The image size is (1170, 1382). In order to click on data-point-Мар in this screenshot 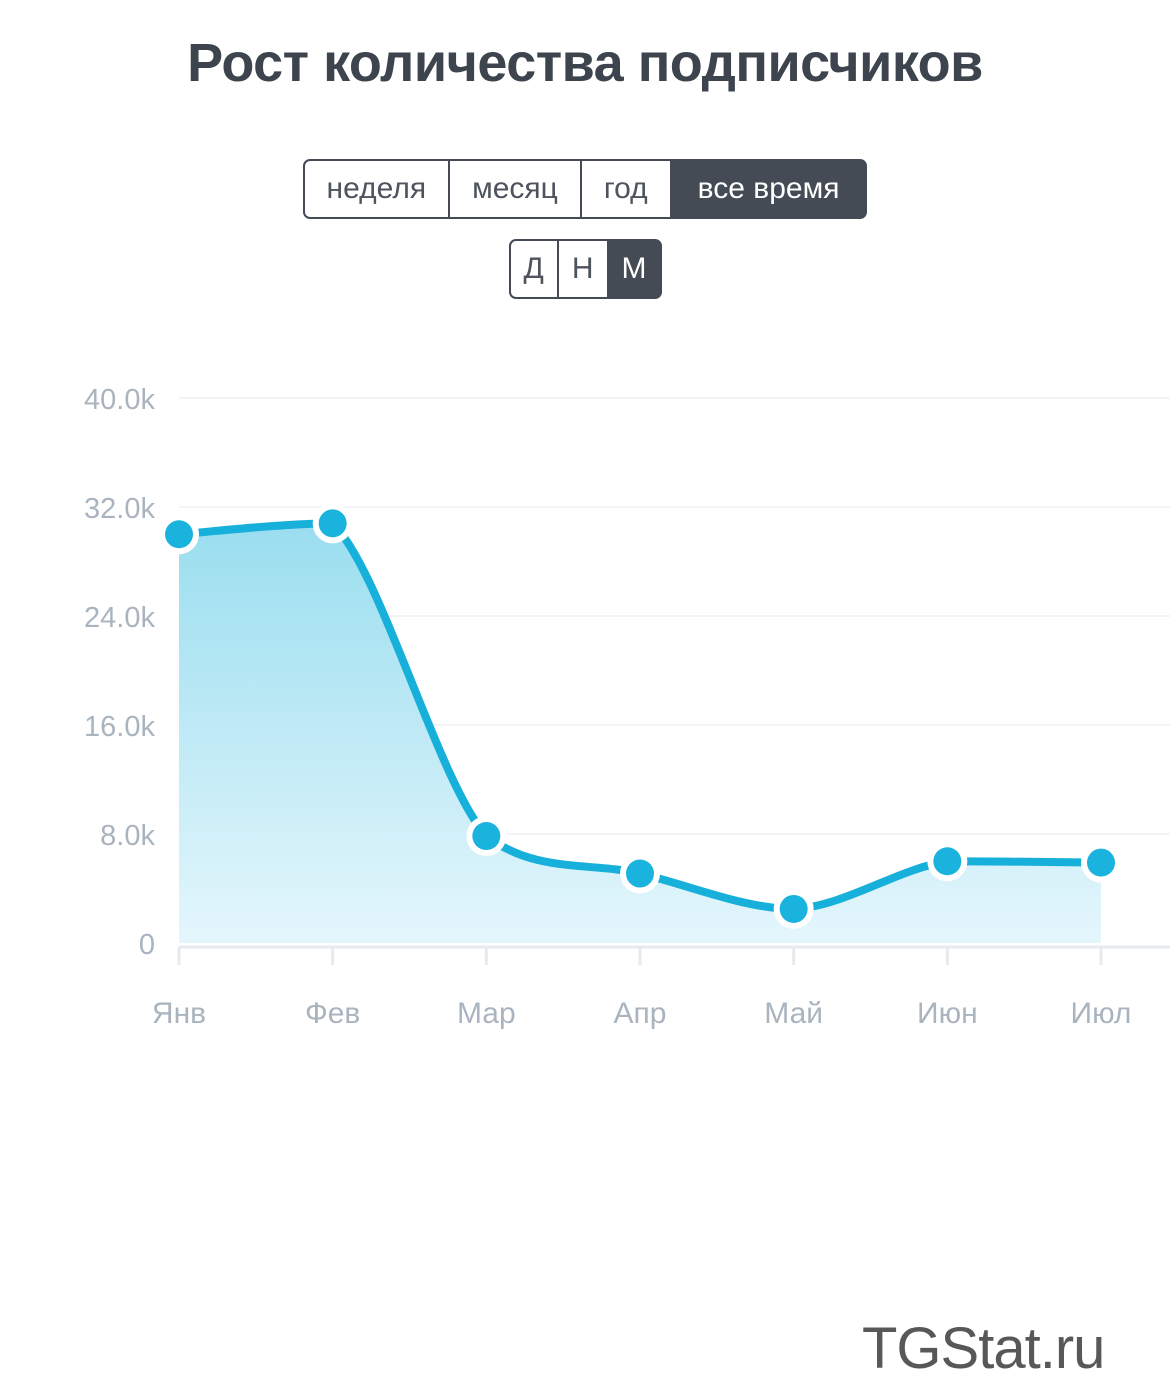, I will do `click(486, 836)`.